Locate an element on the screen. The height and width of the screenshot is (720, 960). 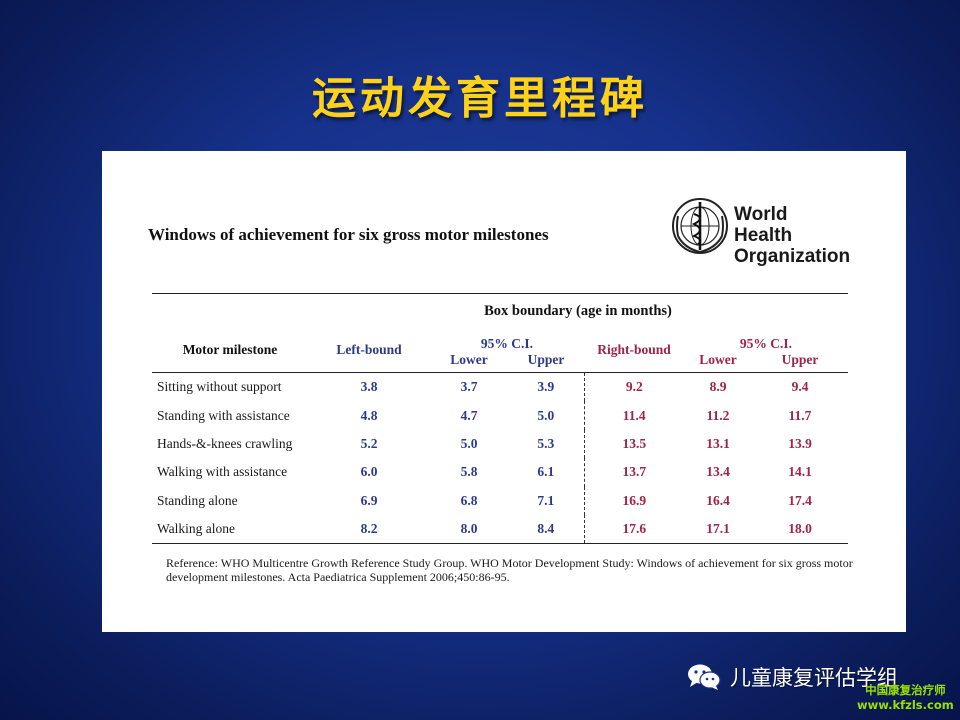
milestone-name: Standing with assistance is located at coordinates (223, 415).